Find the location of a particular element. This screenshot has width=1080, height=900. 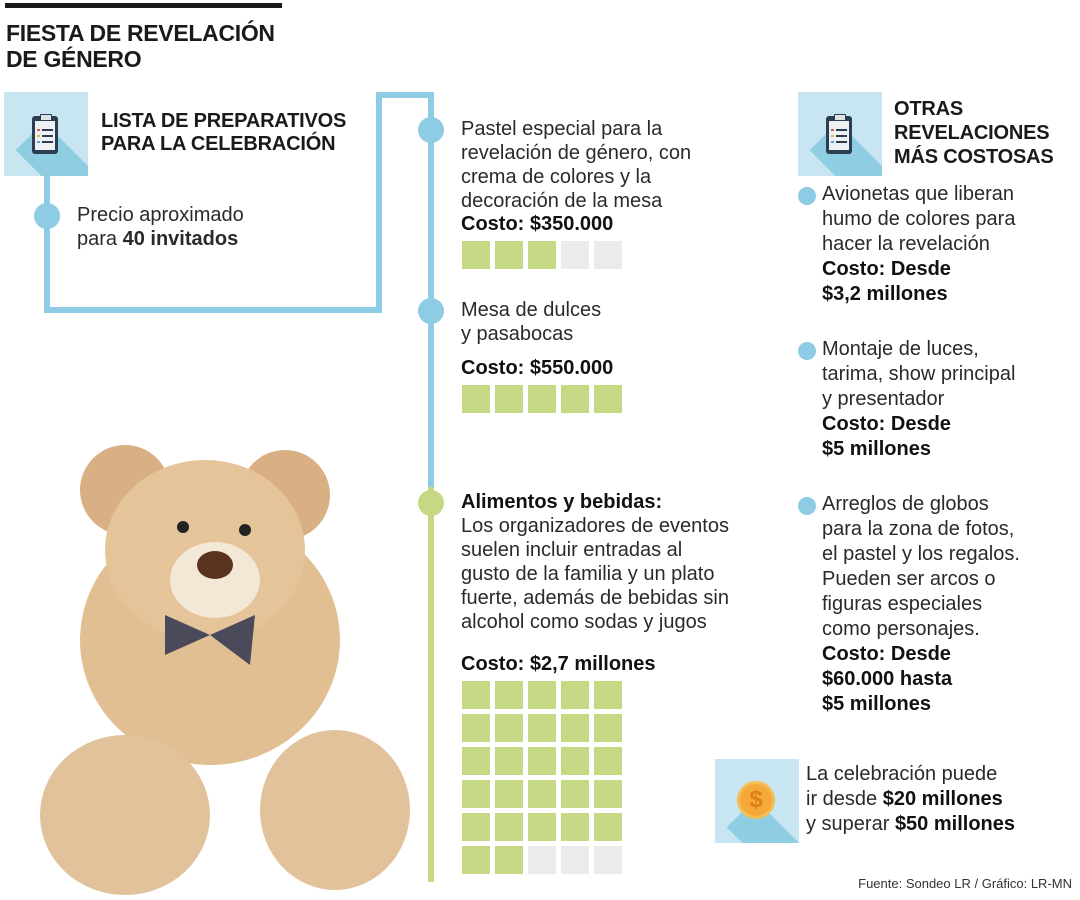

text-line: Arreglos de globos is located at coordinates (905, 504).